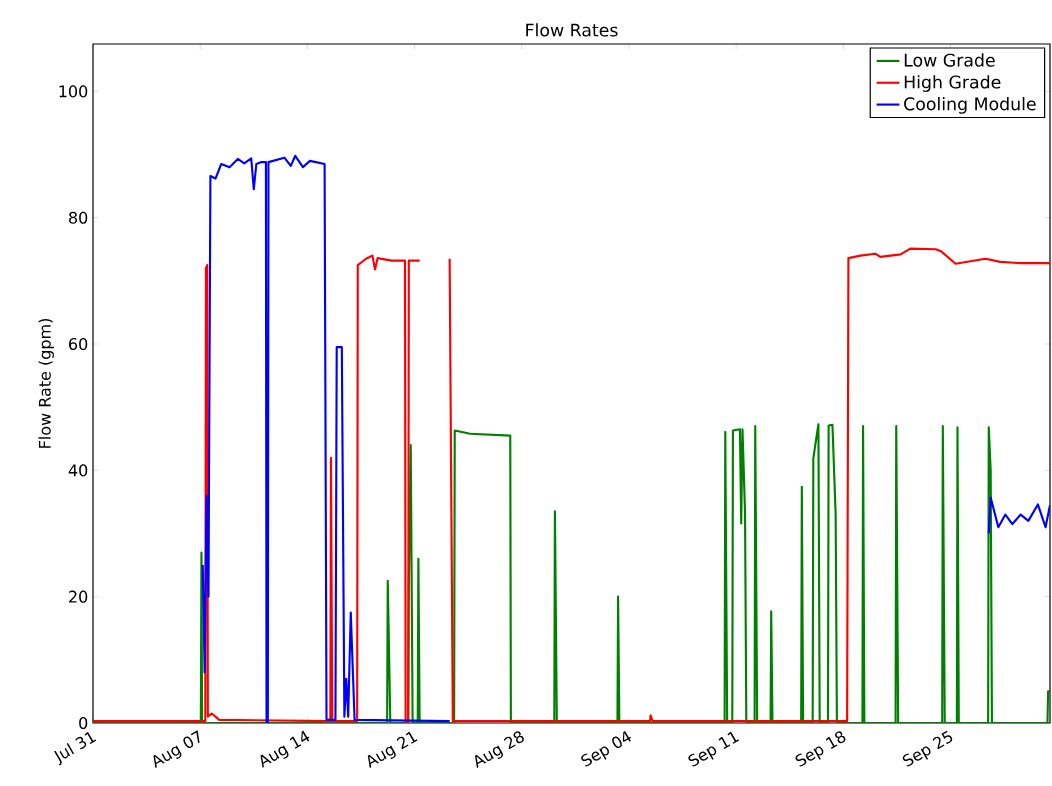 The width and height of the screenshot is (1052, 786). Describe the element at coordinates (46, 383) in the screenshot. I see `y-axis-title: Flow Rate (gpm)` at that location.